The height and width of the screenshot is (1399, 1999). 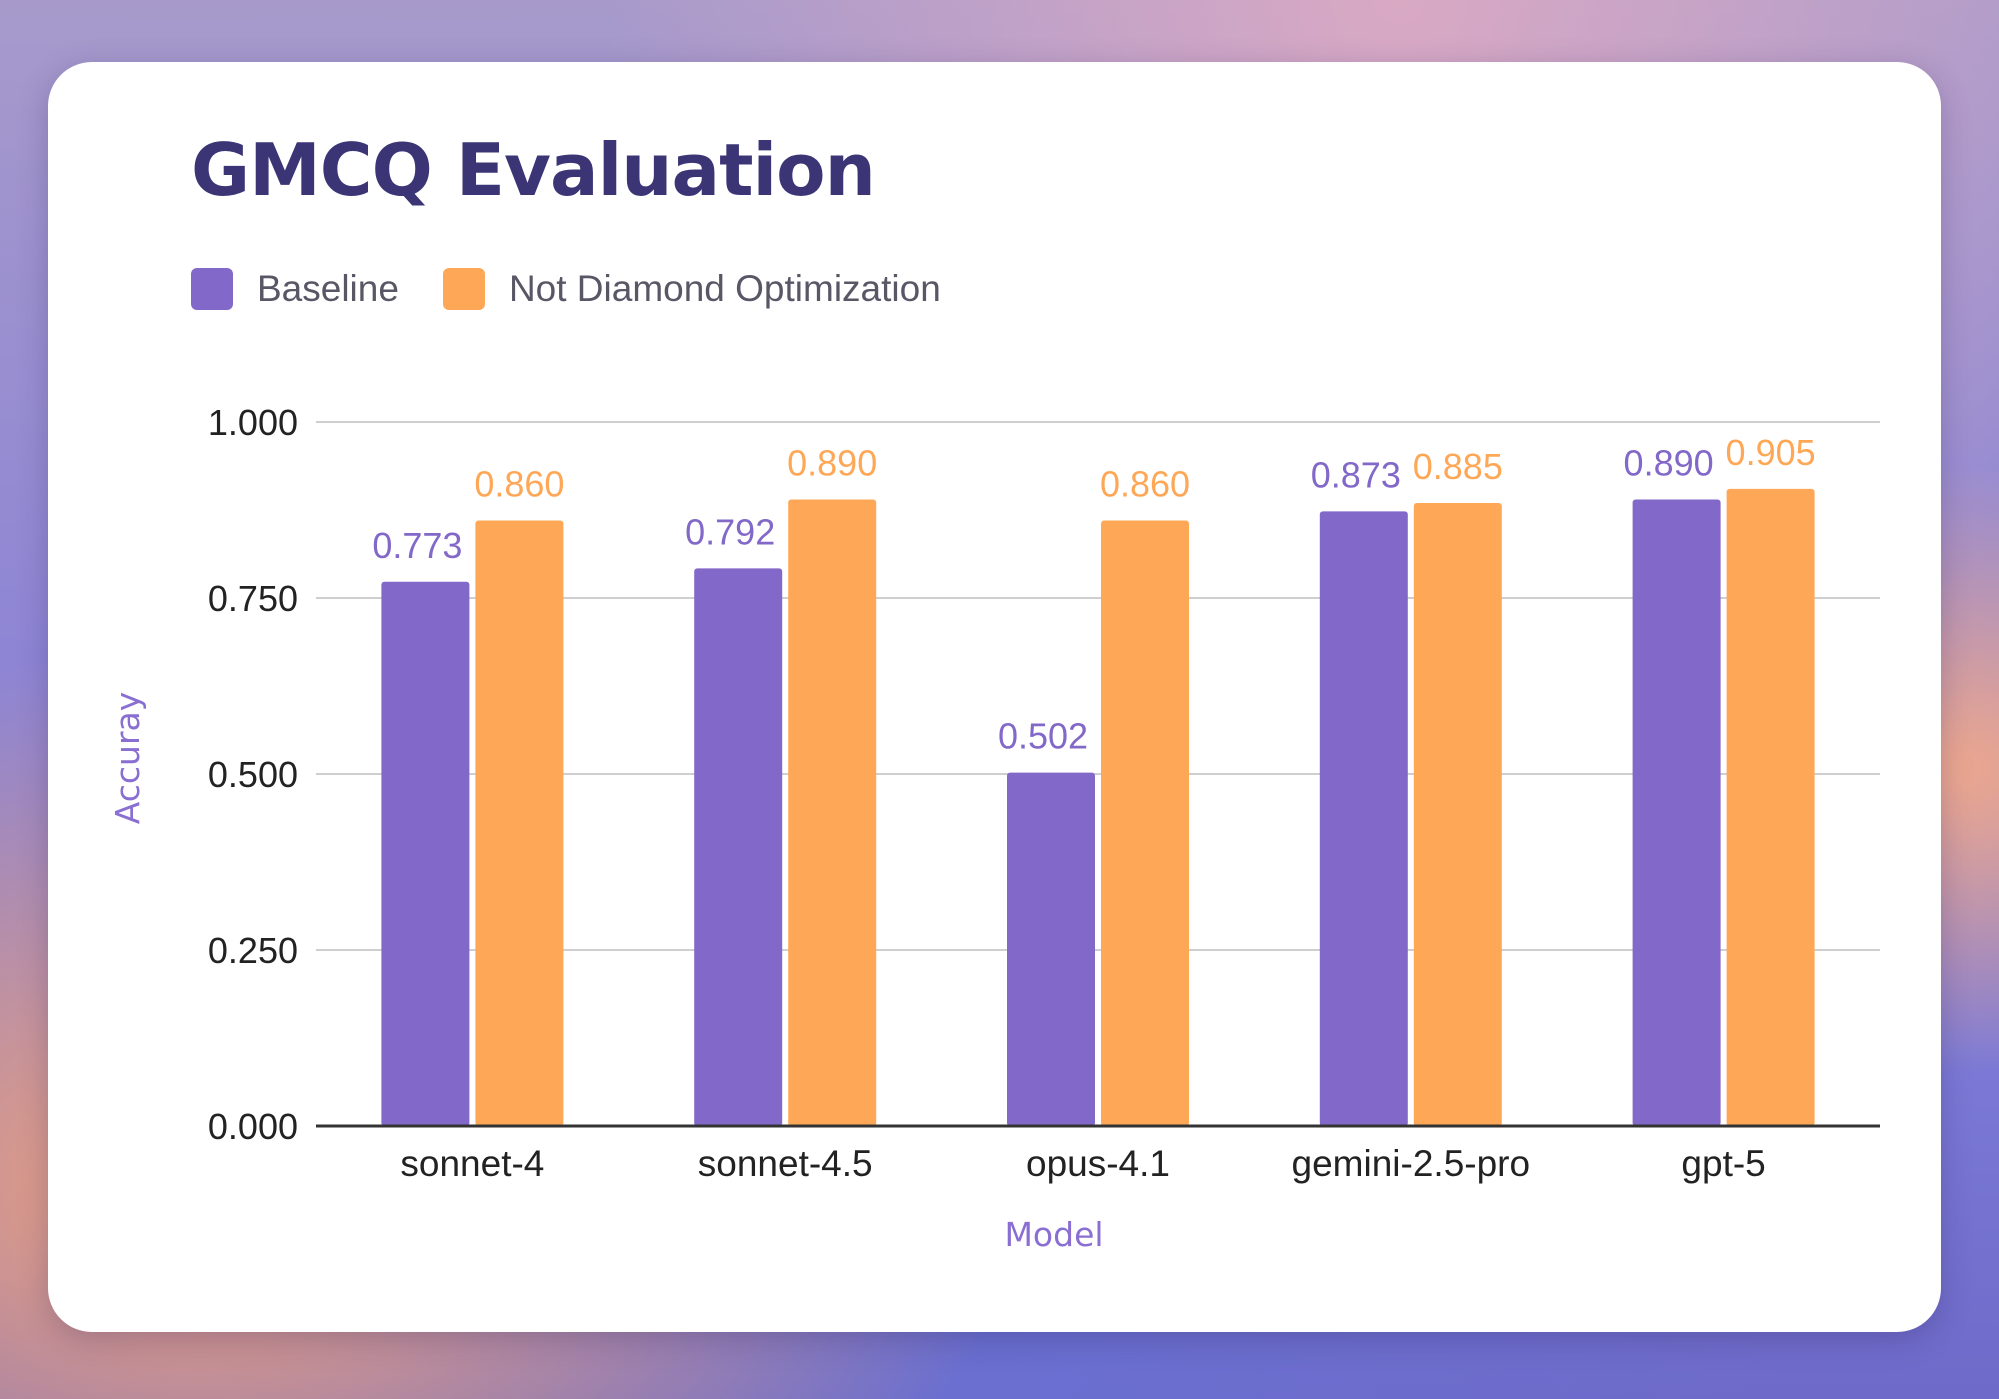 I want to click on x-tick-label: sonnet-4, so click(x=472, y=1163).